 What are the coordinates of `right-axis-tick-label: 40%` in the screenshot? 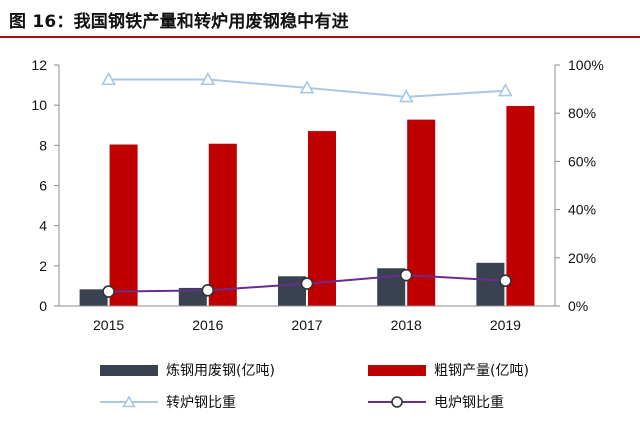 It's located at (582, 210).